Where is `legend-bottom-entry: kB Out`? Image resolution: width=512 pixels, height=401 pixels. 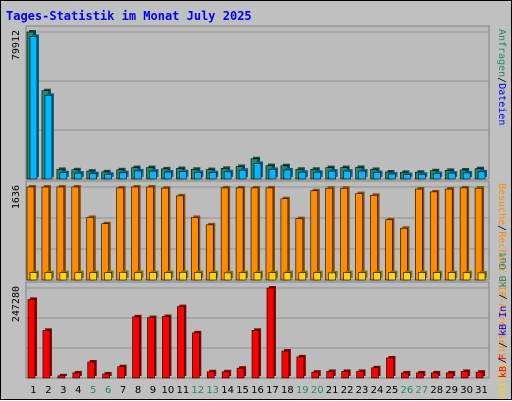
legend-bottom-entry: kB Out is located at coordinates (503, 270).